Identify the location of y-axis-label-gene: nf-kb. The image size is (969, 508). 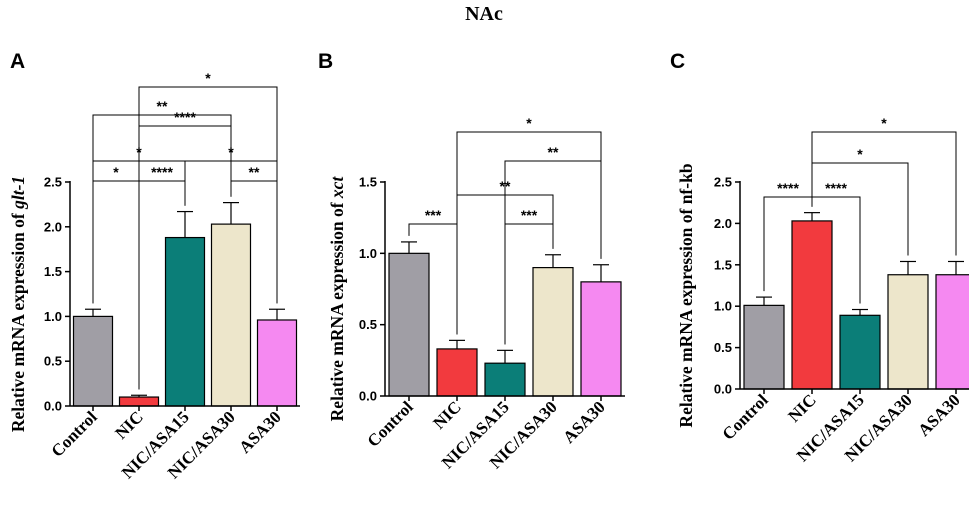
(686, 183).